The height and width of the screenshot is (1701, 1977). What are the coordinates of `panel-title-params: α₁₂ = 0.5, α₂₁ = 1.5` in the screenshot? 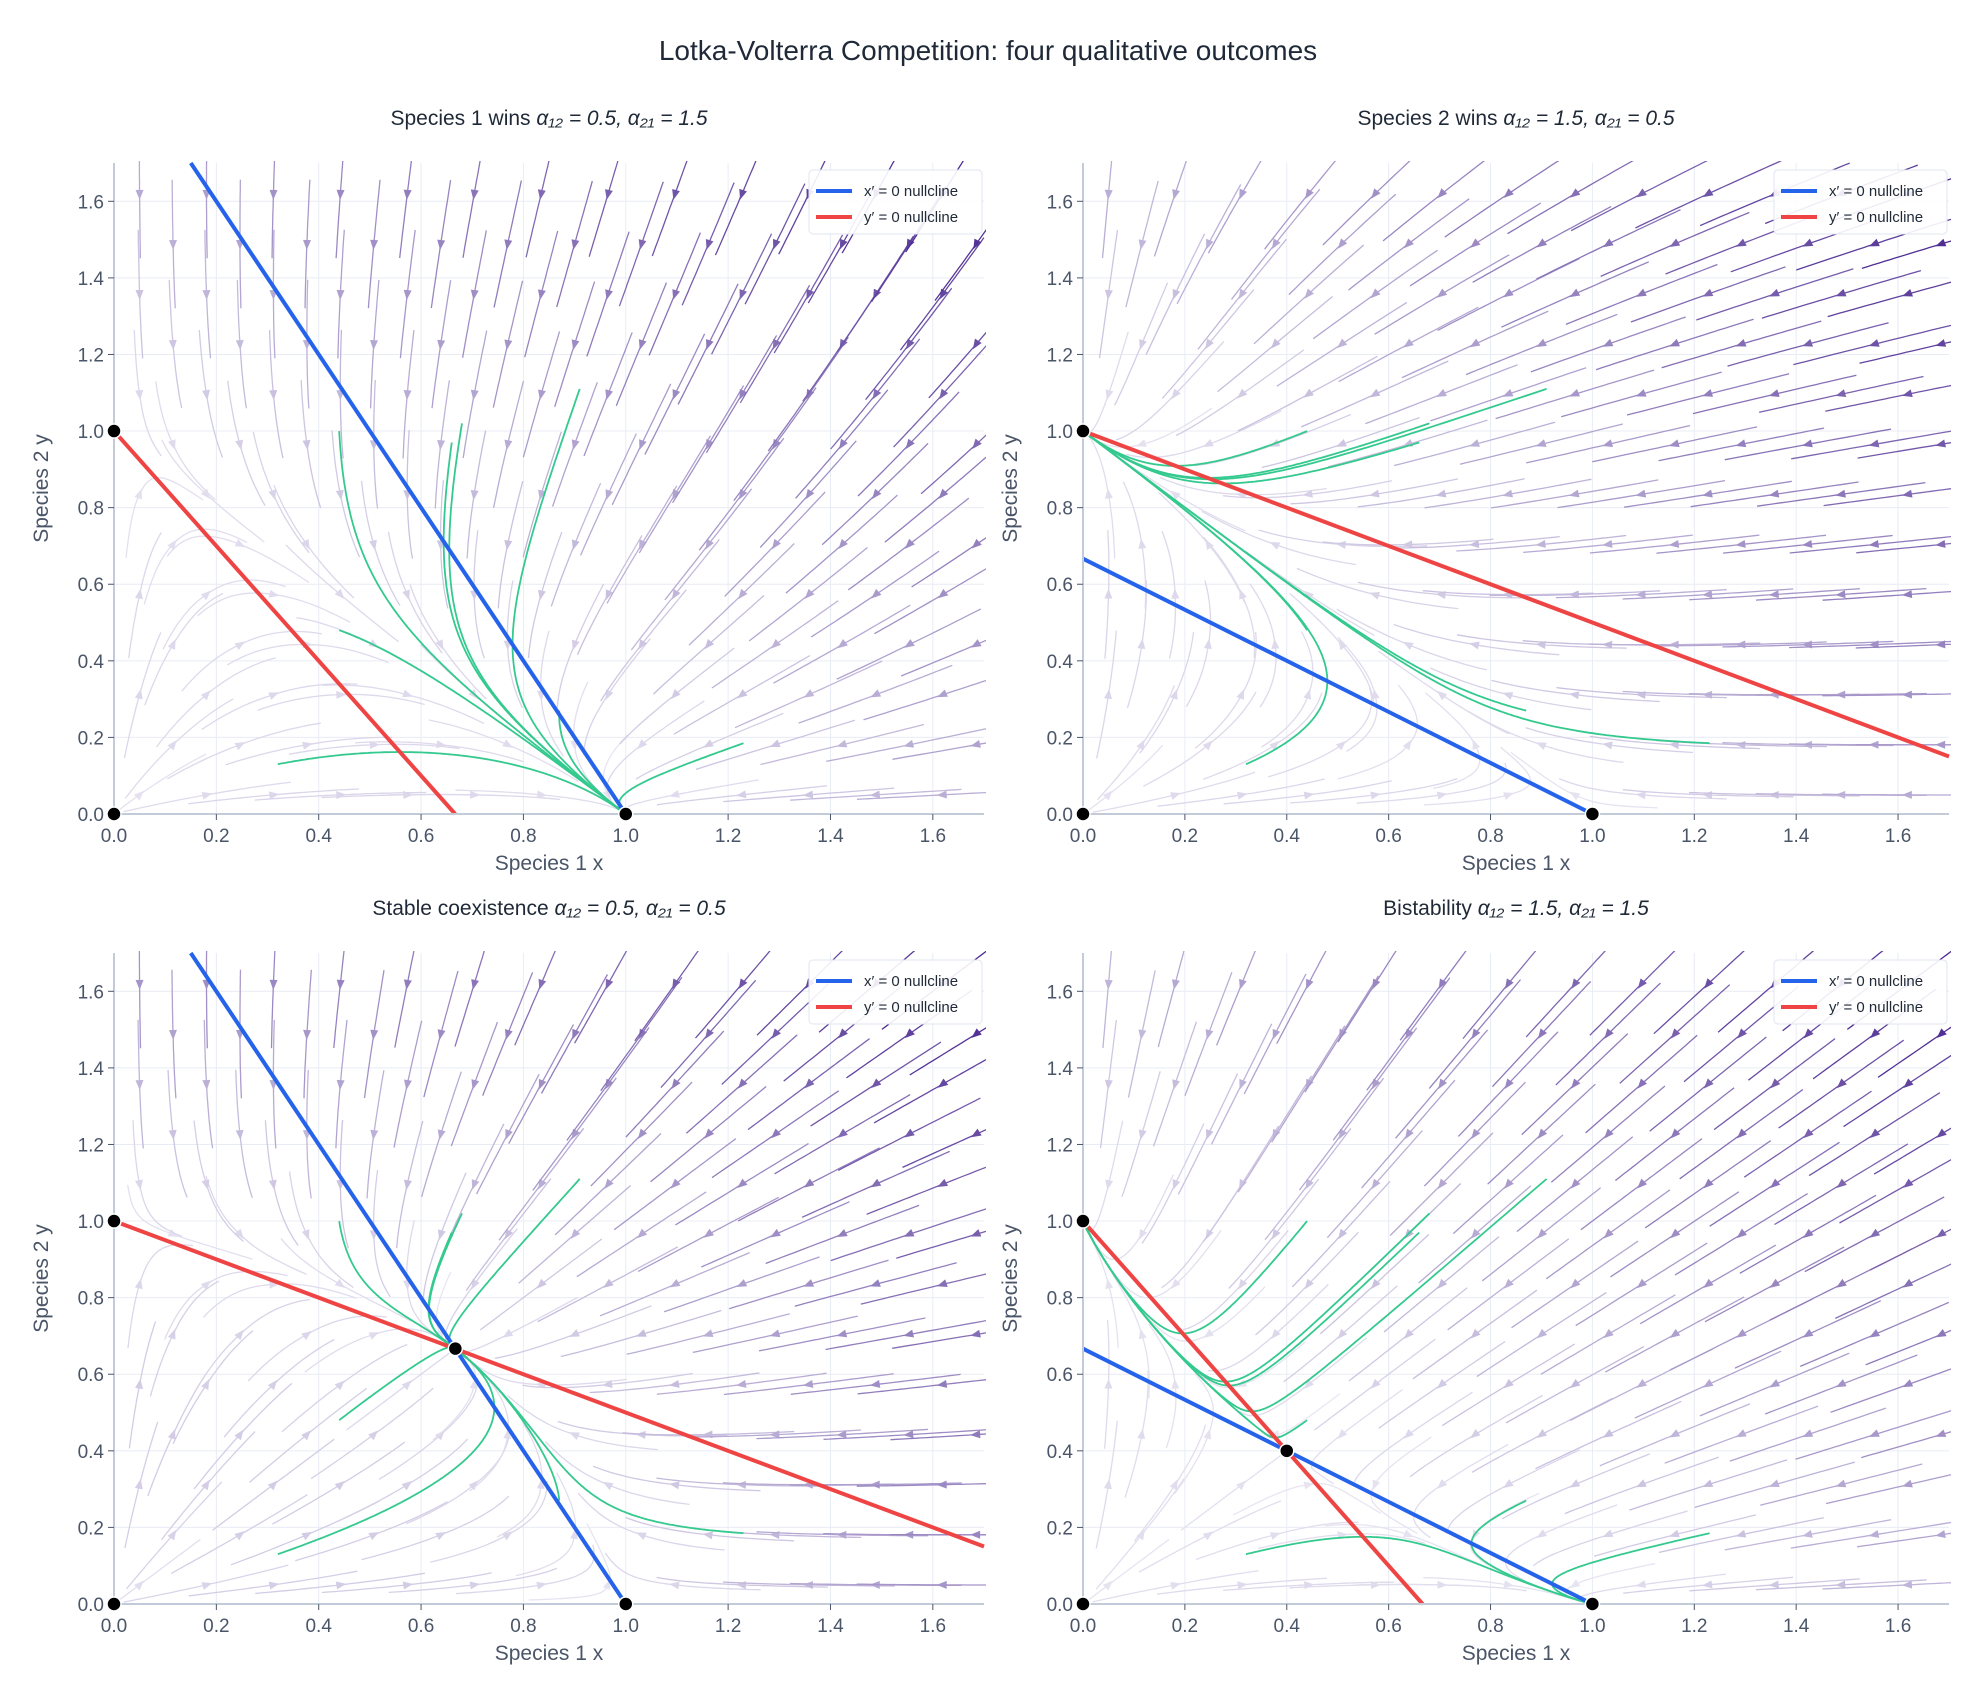 It's located at (621, 118).